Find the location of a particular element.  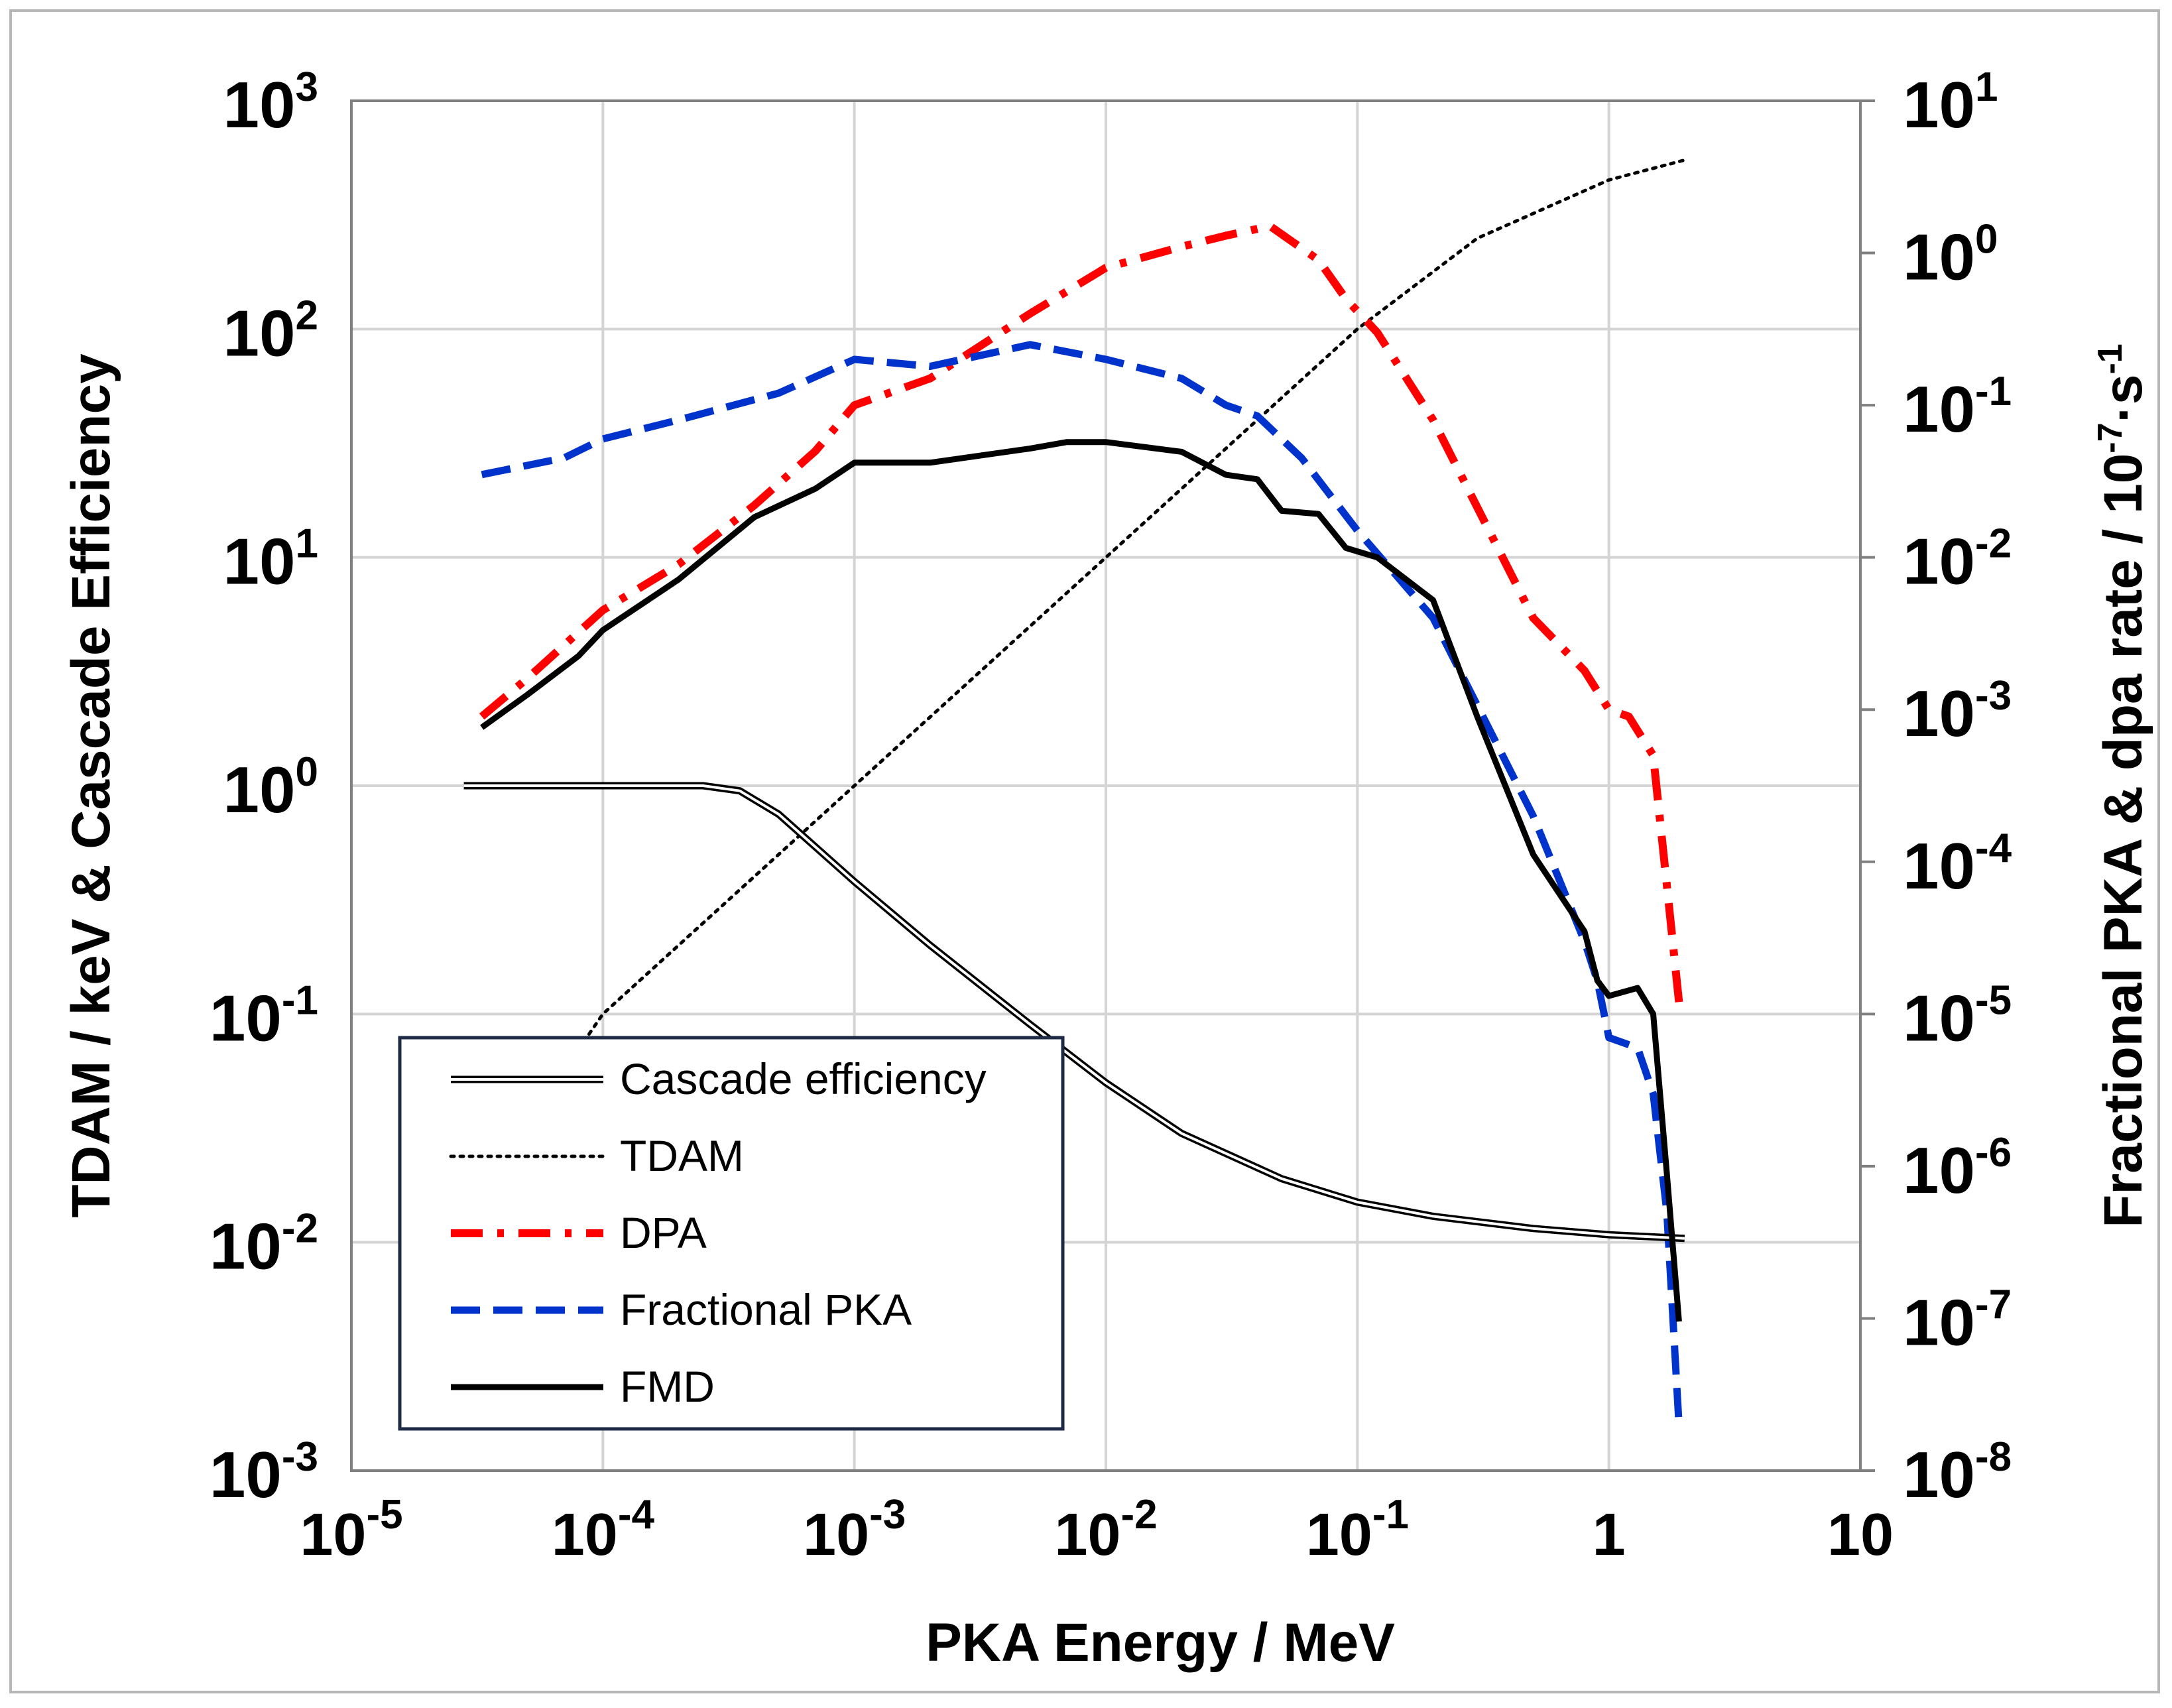

y2-tick-label-exp: -7 is located at coordinates (1993, 1304).